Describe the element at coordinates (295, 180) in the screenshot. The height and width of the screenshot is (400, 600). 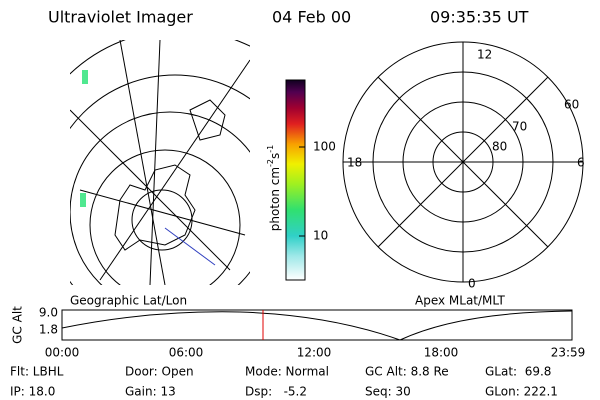
I see `colorbar` at that location.